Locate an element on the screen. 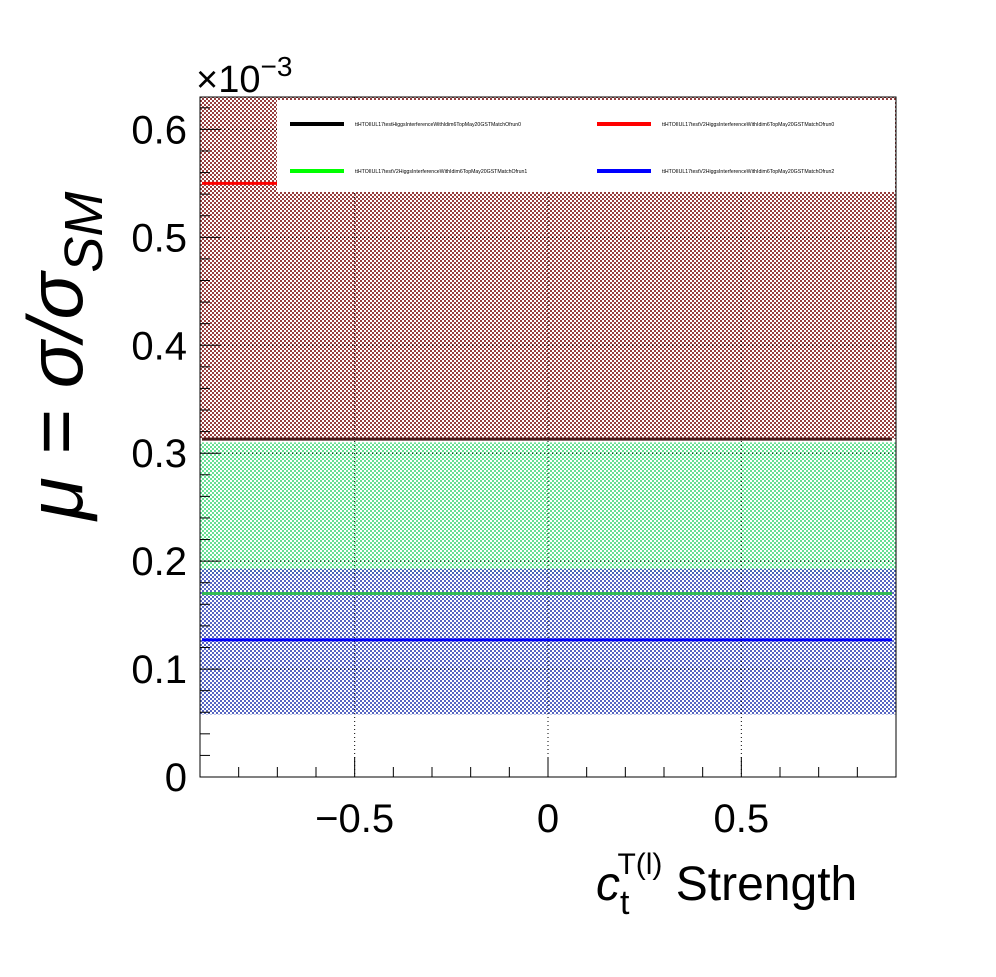 The height and width of the screenshot is (977, 996). x-tick-label-2: 0.5 is located at coordinates (742, 819).